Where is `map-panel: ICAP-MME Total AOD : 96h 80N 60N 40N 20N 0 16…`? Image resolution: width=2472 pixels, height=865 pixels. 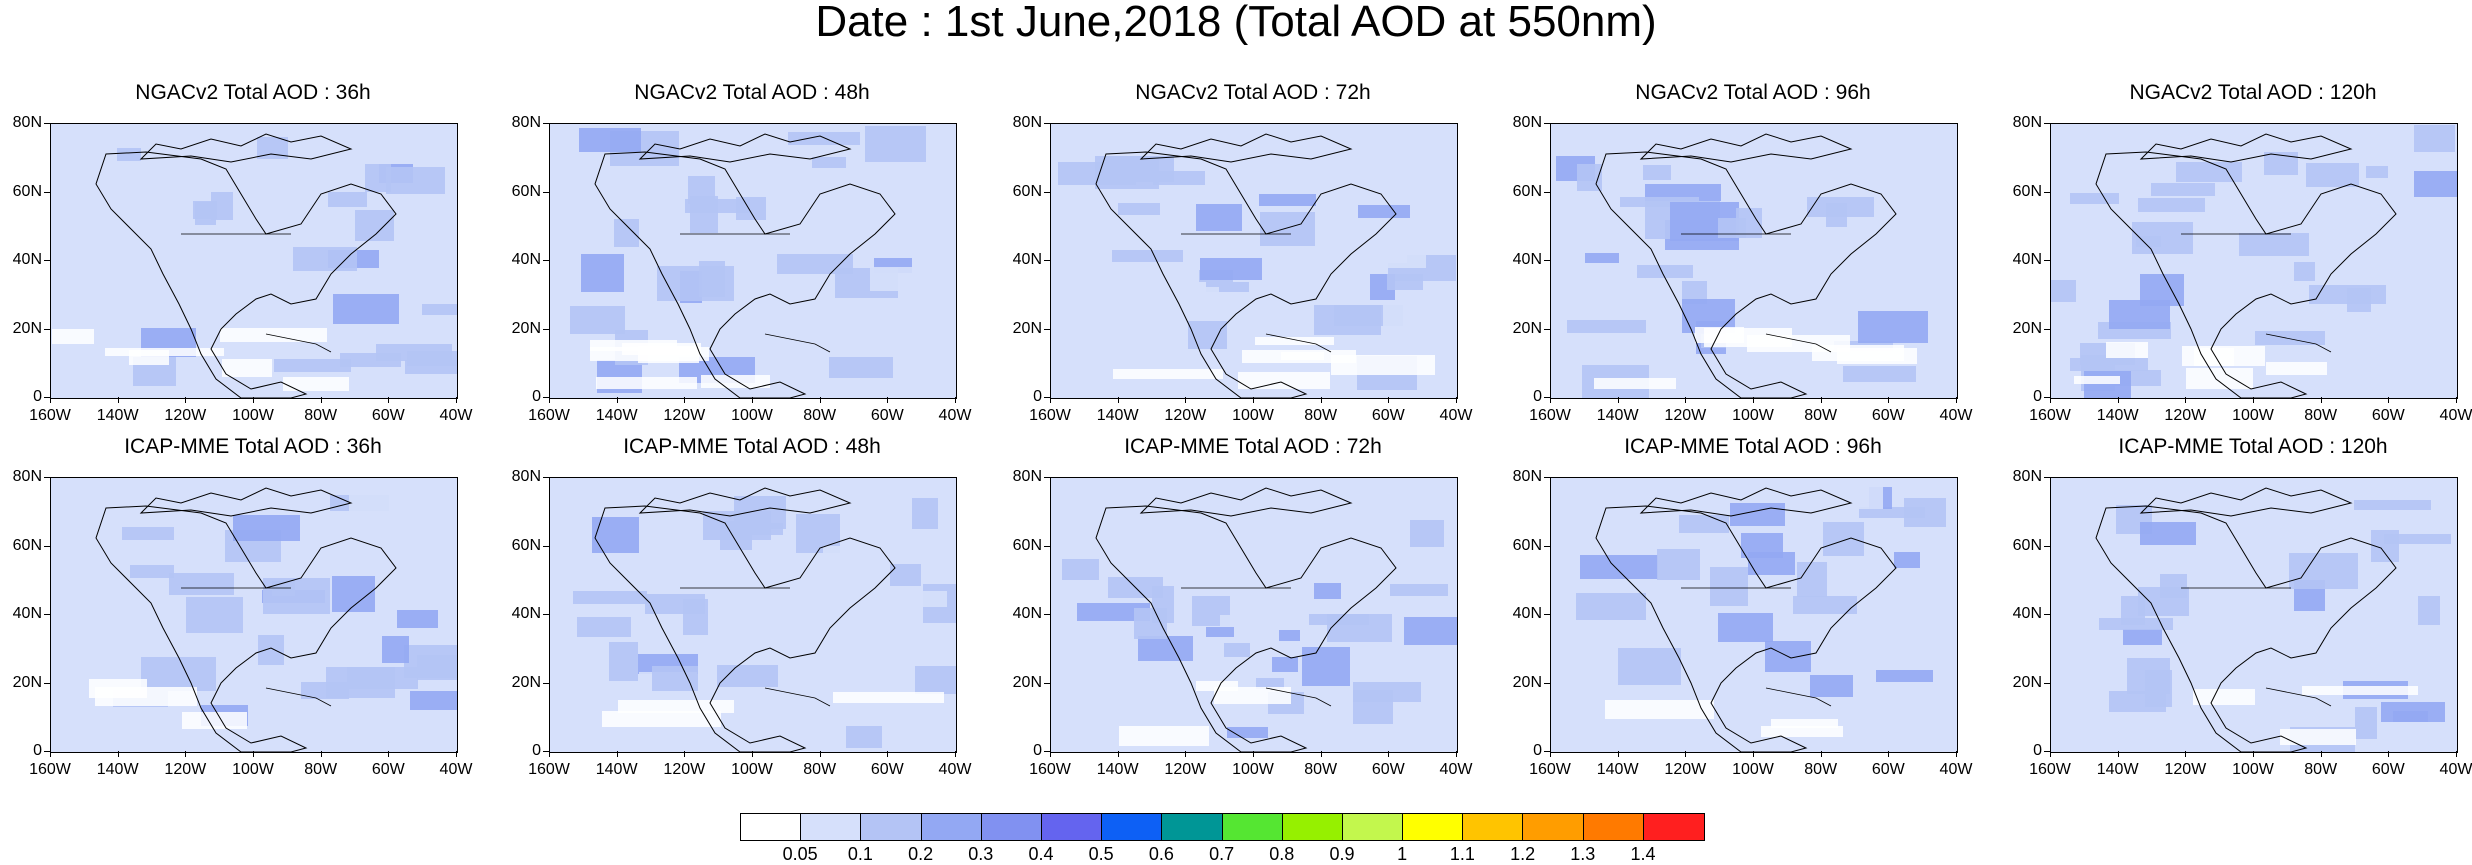
map-panel: ICAP-MME Total AOD : 96h 80N 60N 40N 20N 0 16… is located at coordinates (1743, 606).